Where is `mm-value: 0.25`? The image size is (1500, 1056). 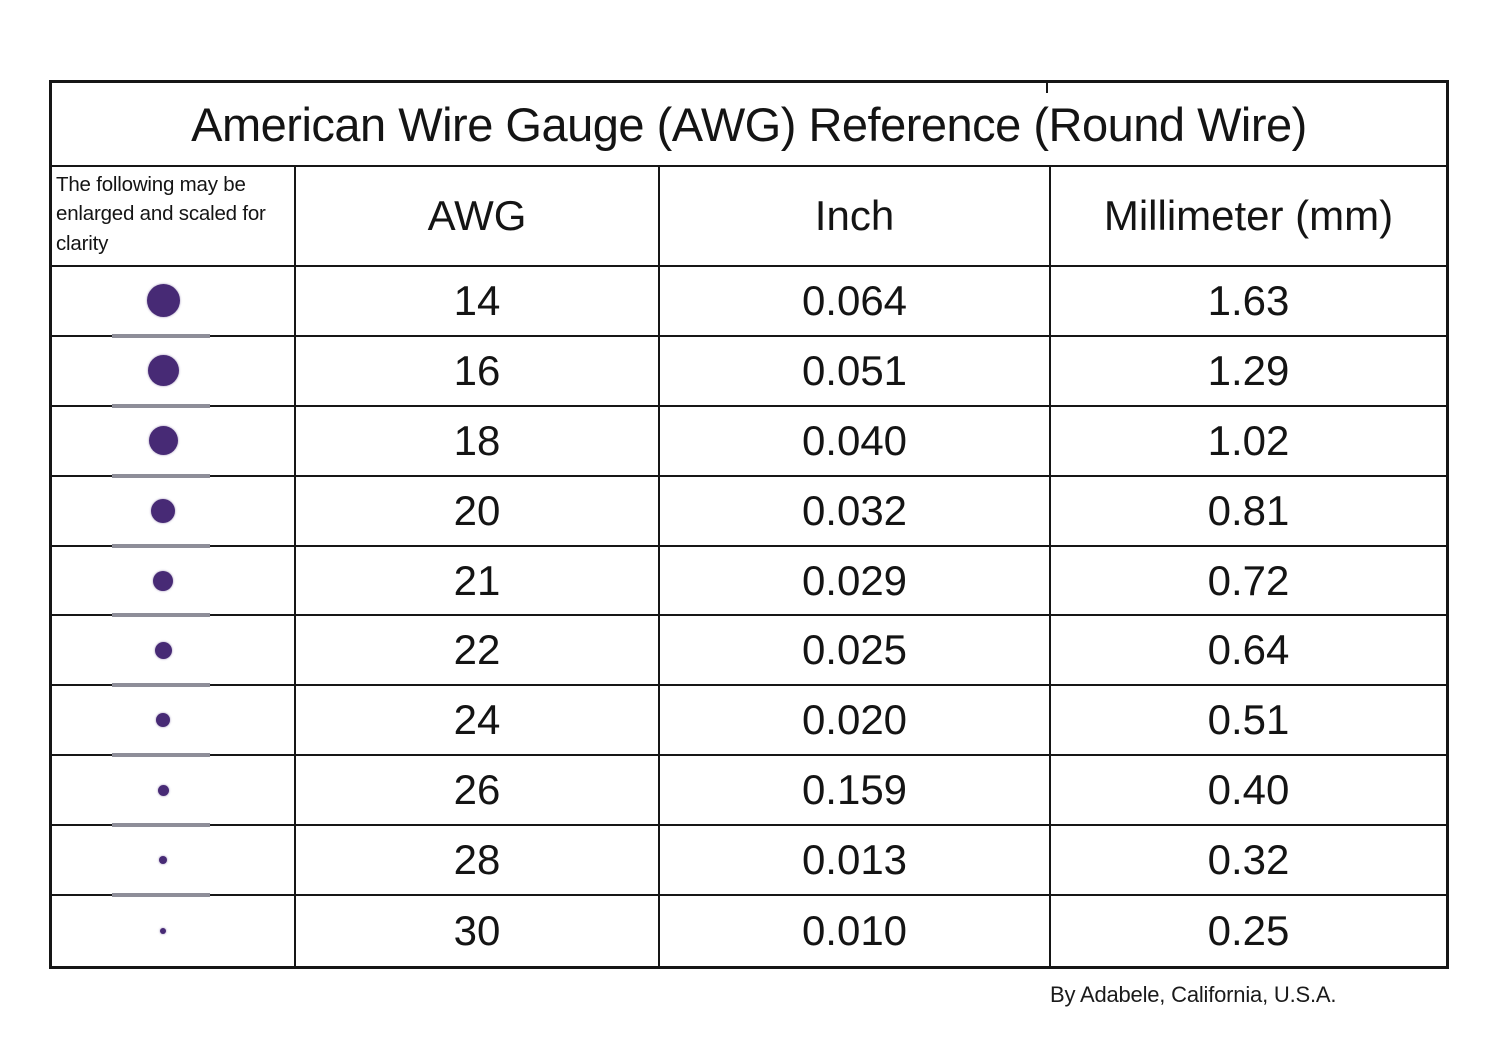 mm-value: 0.25 is located at coordinates (1248, 931).